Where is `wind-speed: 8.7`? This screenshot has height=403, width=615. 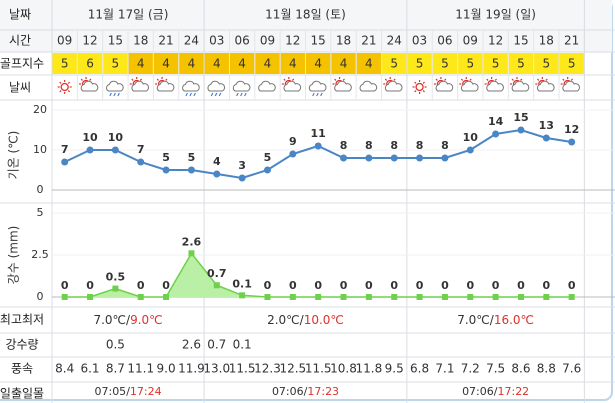 wind-speed: 8.7 is located at coordinates (115, 369).